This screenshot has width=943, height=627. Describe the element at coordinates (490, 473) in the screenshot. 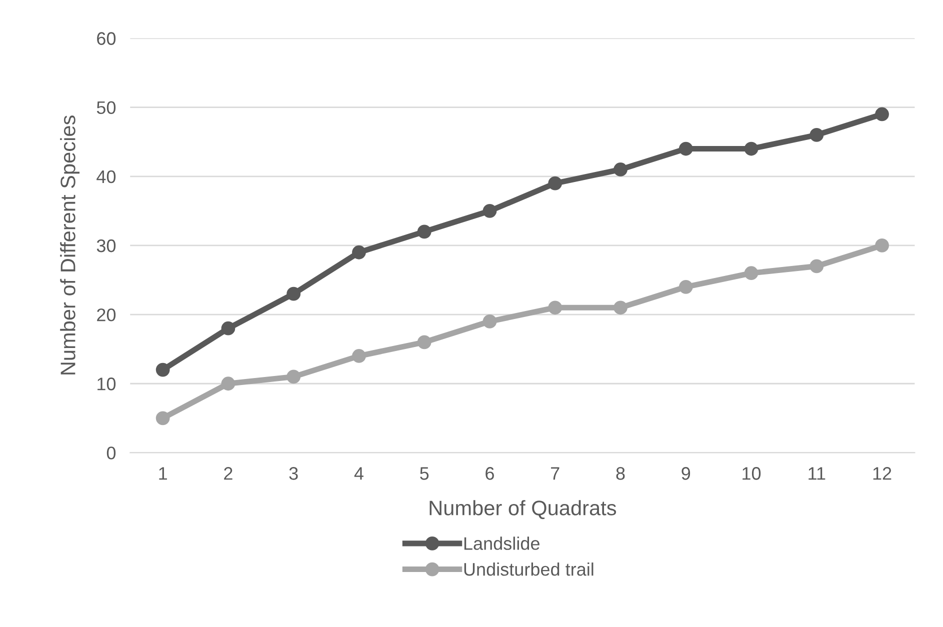

I see `x-tick-label: 6` at that location.